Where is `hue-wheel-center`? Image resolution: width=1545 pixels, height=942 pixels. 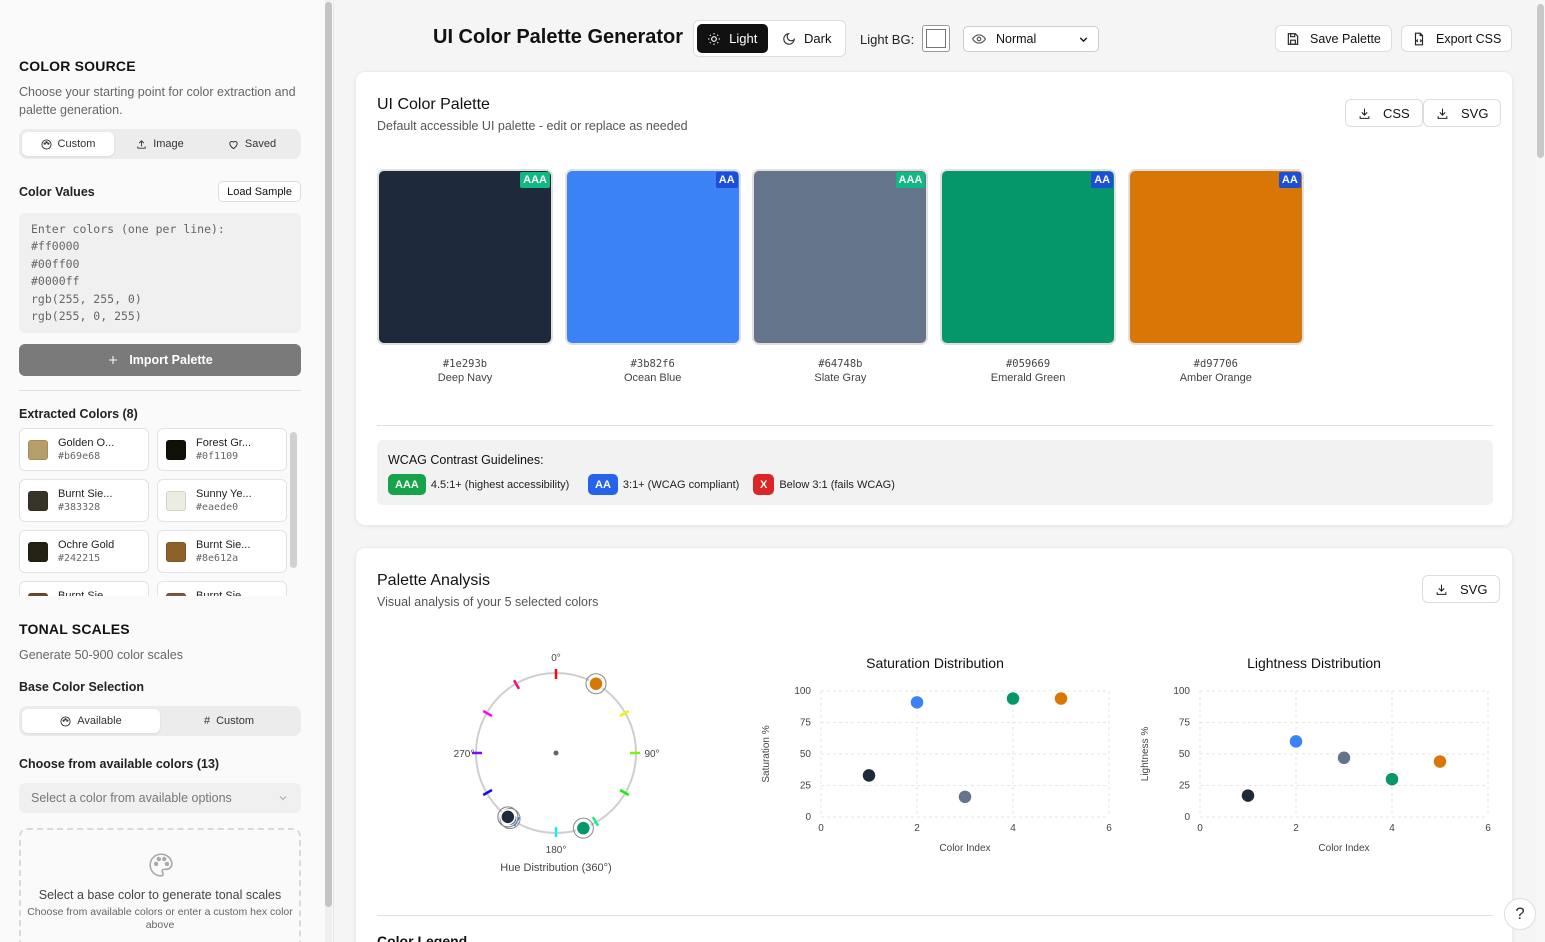 hue-wheel-center is located at coordinates (556, 753).